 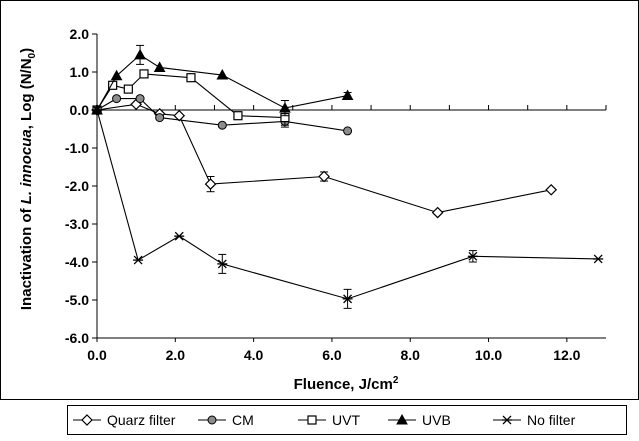 What do you see at coordinates (80, 34) in the screenshot?
I see `y-tick-label: 2.0` at bounding box center [80, 34].